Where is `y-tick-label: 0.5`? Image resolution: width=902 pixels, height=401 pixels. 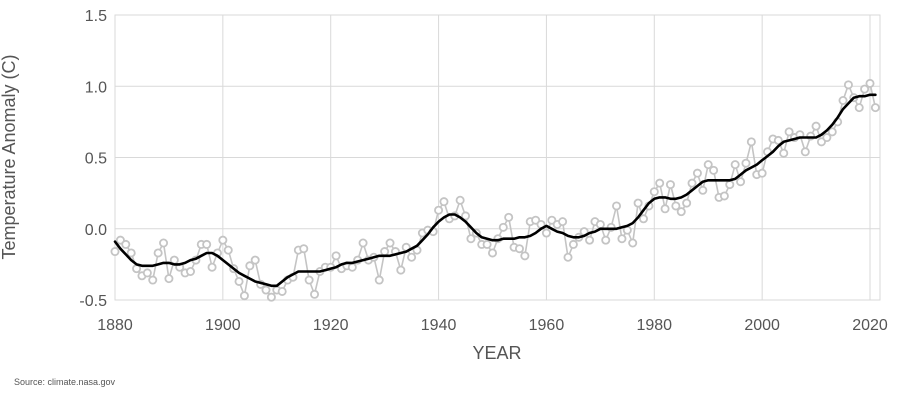 y-tick-label: 0.5 is located at coordinates (96, 159).